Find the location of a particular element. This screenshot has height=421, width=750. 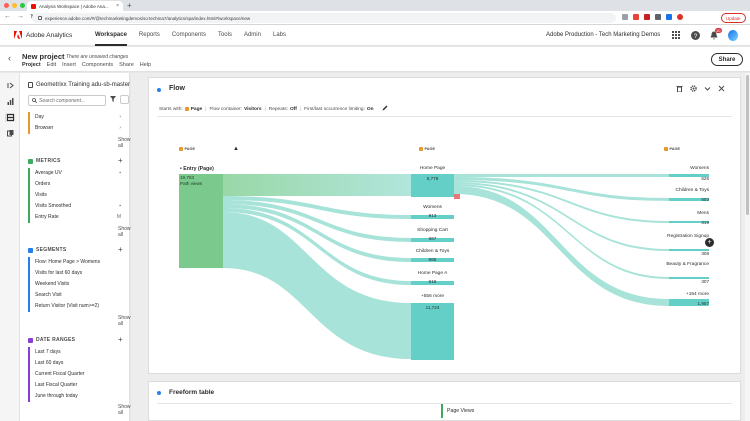

list-item: Last 60 days is located at coordinates (75, 363).